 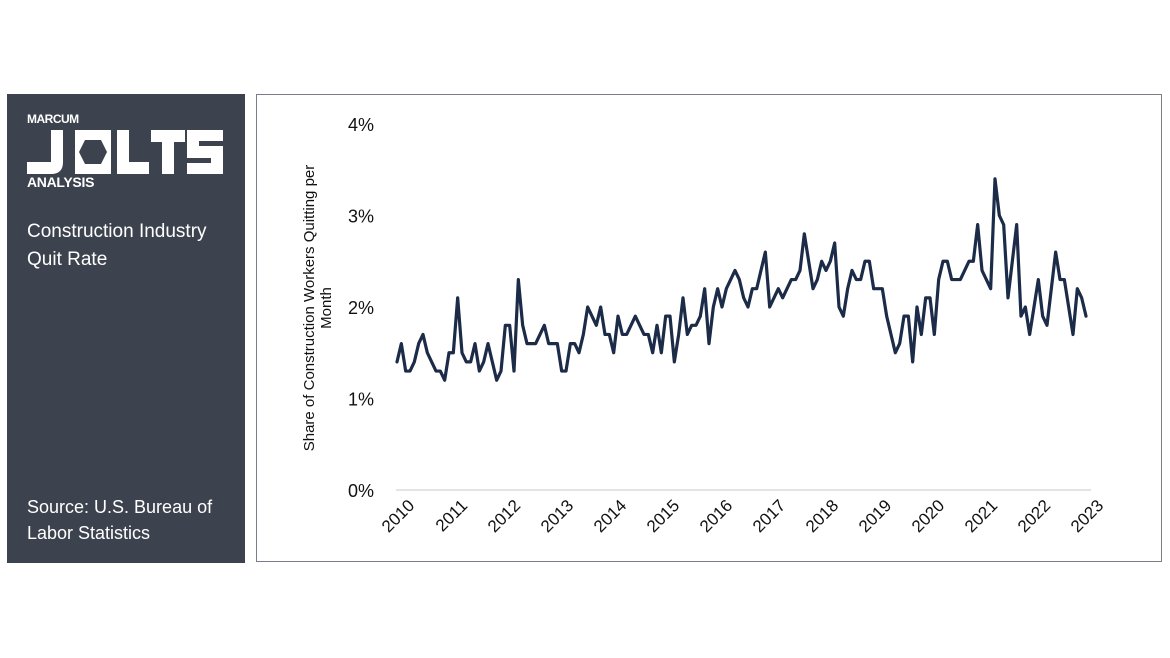 I want to click on x-tick-label: 2015, so click(x=663, y=516).